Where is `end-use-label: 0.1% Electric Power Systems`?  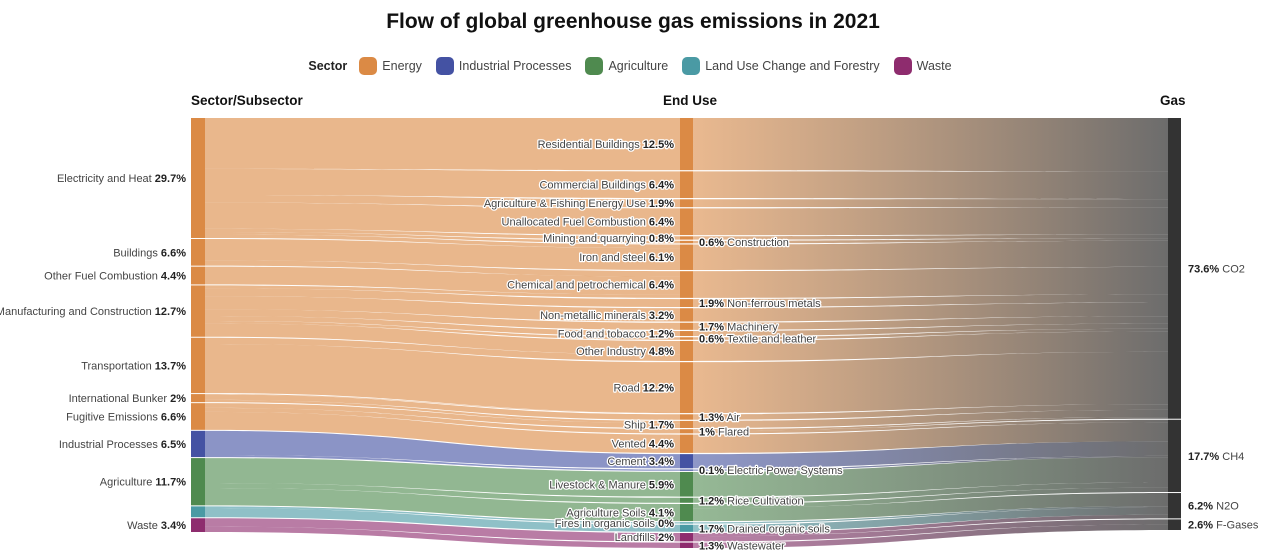
end-use-label: 0.1% Electric Power Systems is located at coordinates (771, 471).